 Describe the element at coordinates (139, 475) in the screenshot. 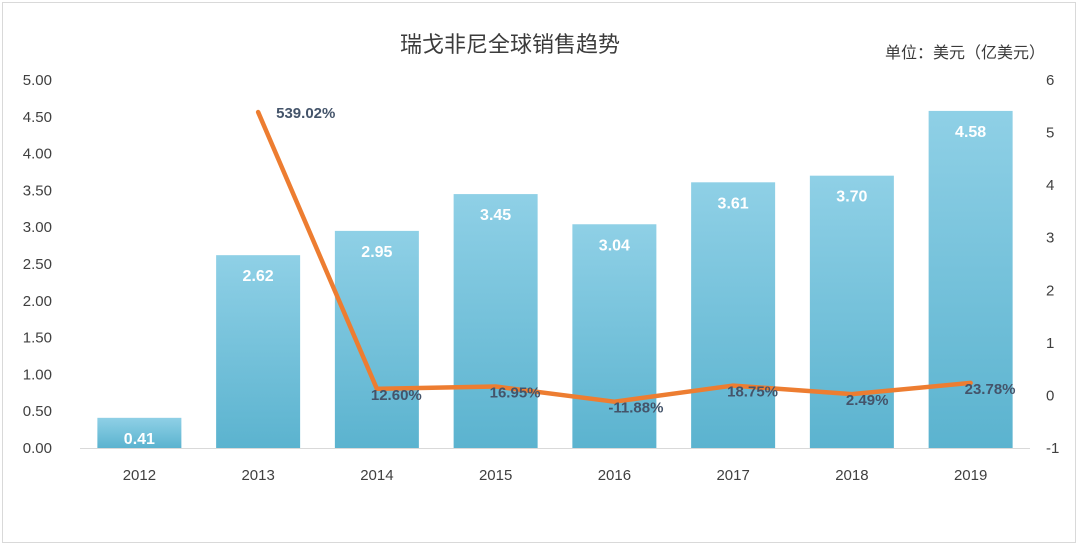

I see `x-tick-label: 2012` at that location.